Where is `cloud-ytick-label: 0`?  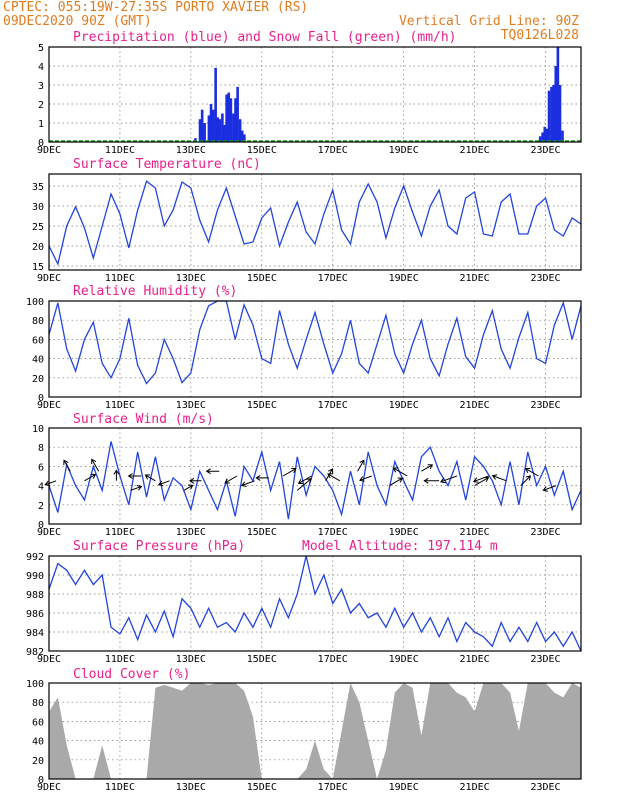 cloud-ytick-label: 0 is located at coordinates (41, 780).